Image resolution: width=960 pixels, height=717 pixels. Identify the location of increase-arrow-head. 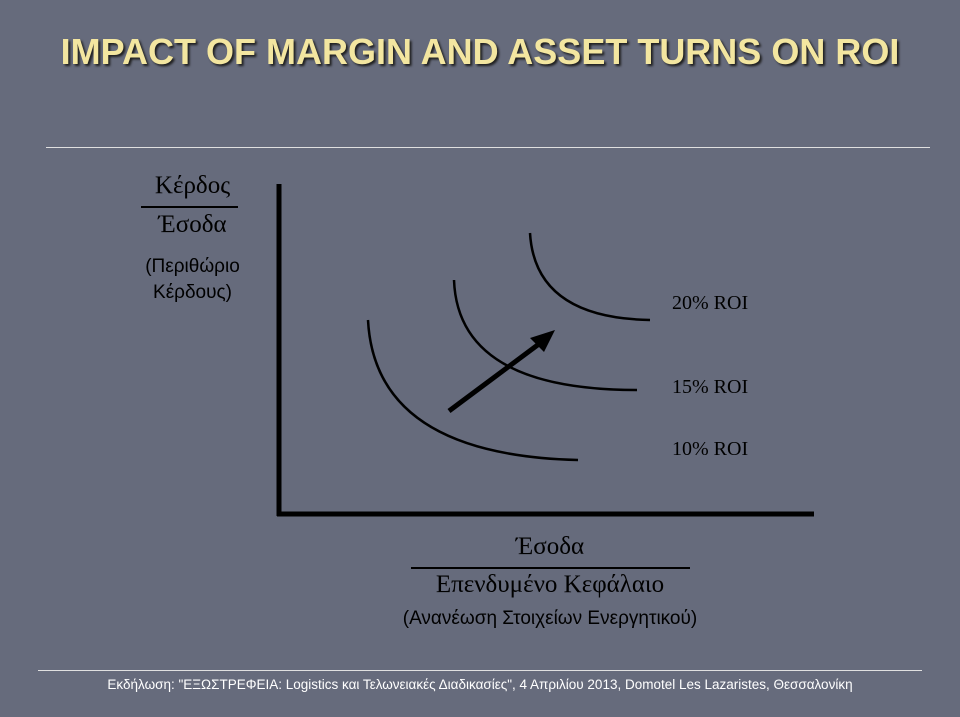
(542, 341).